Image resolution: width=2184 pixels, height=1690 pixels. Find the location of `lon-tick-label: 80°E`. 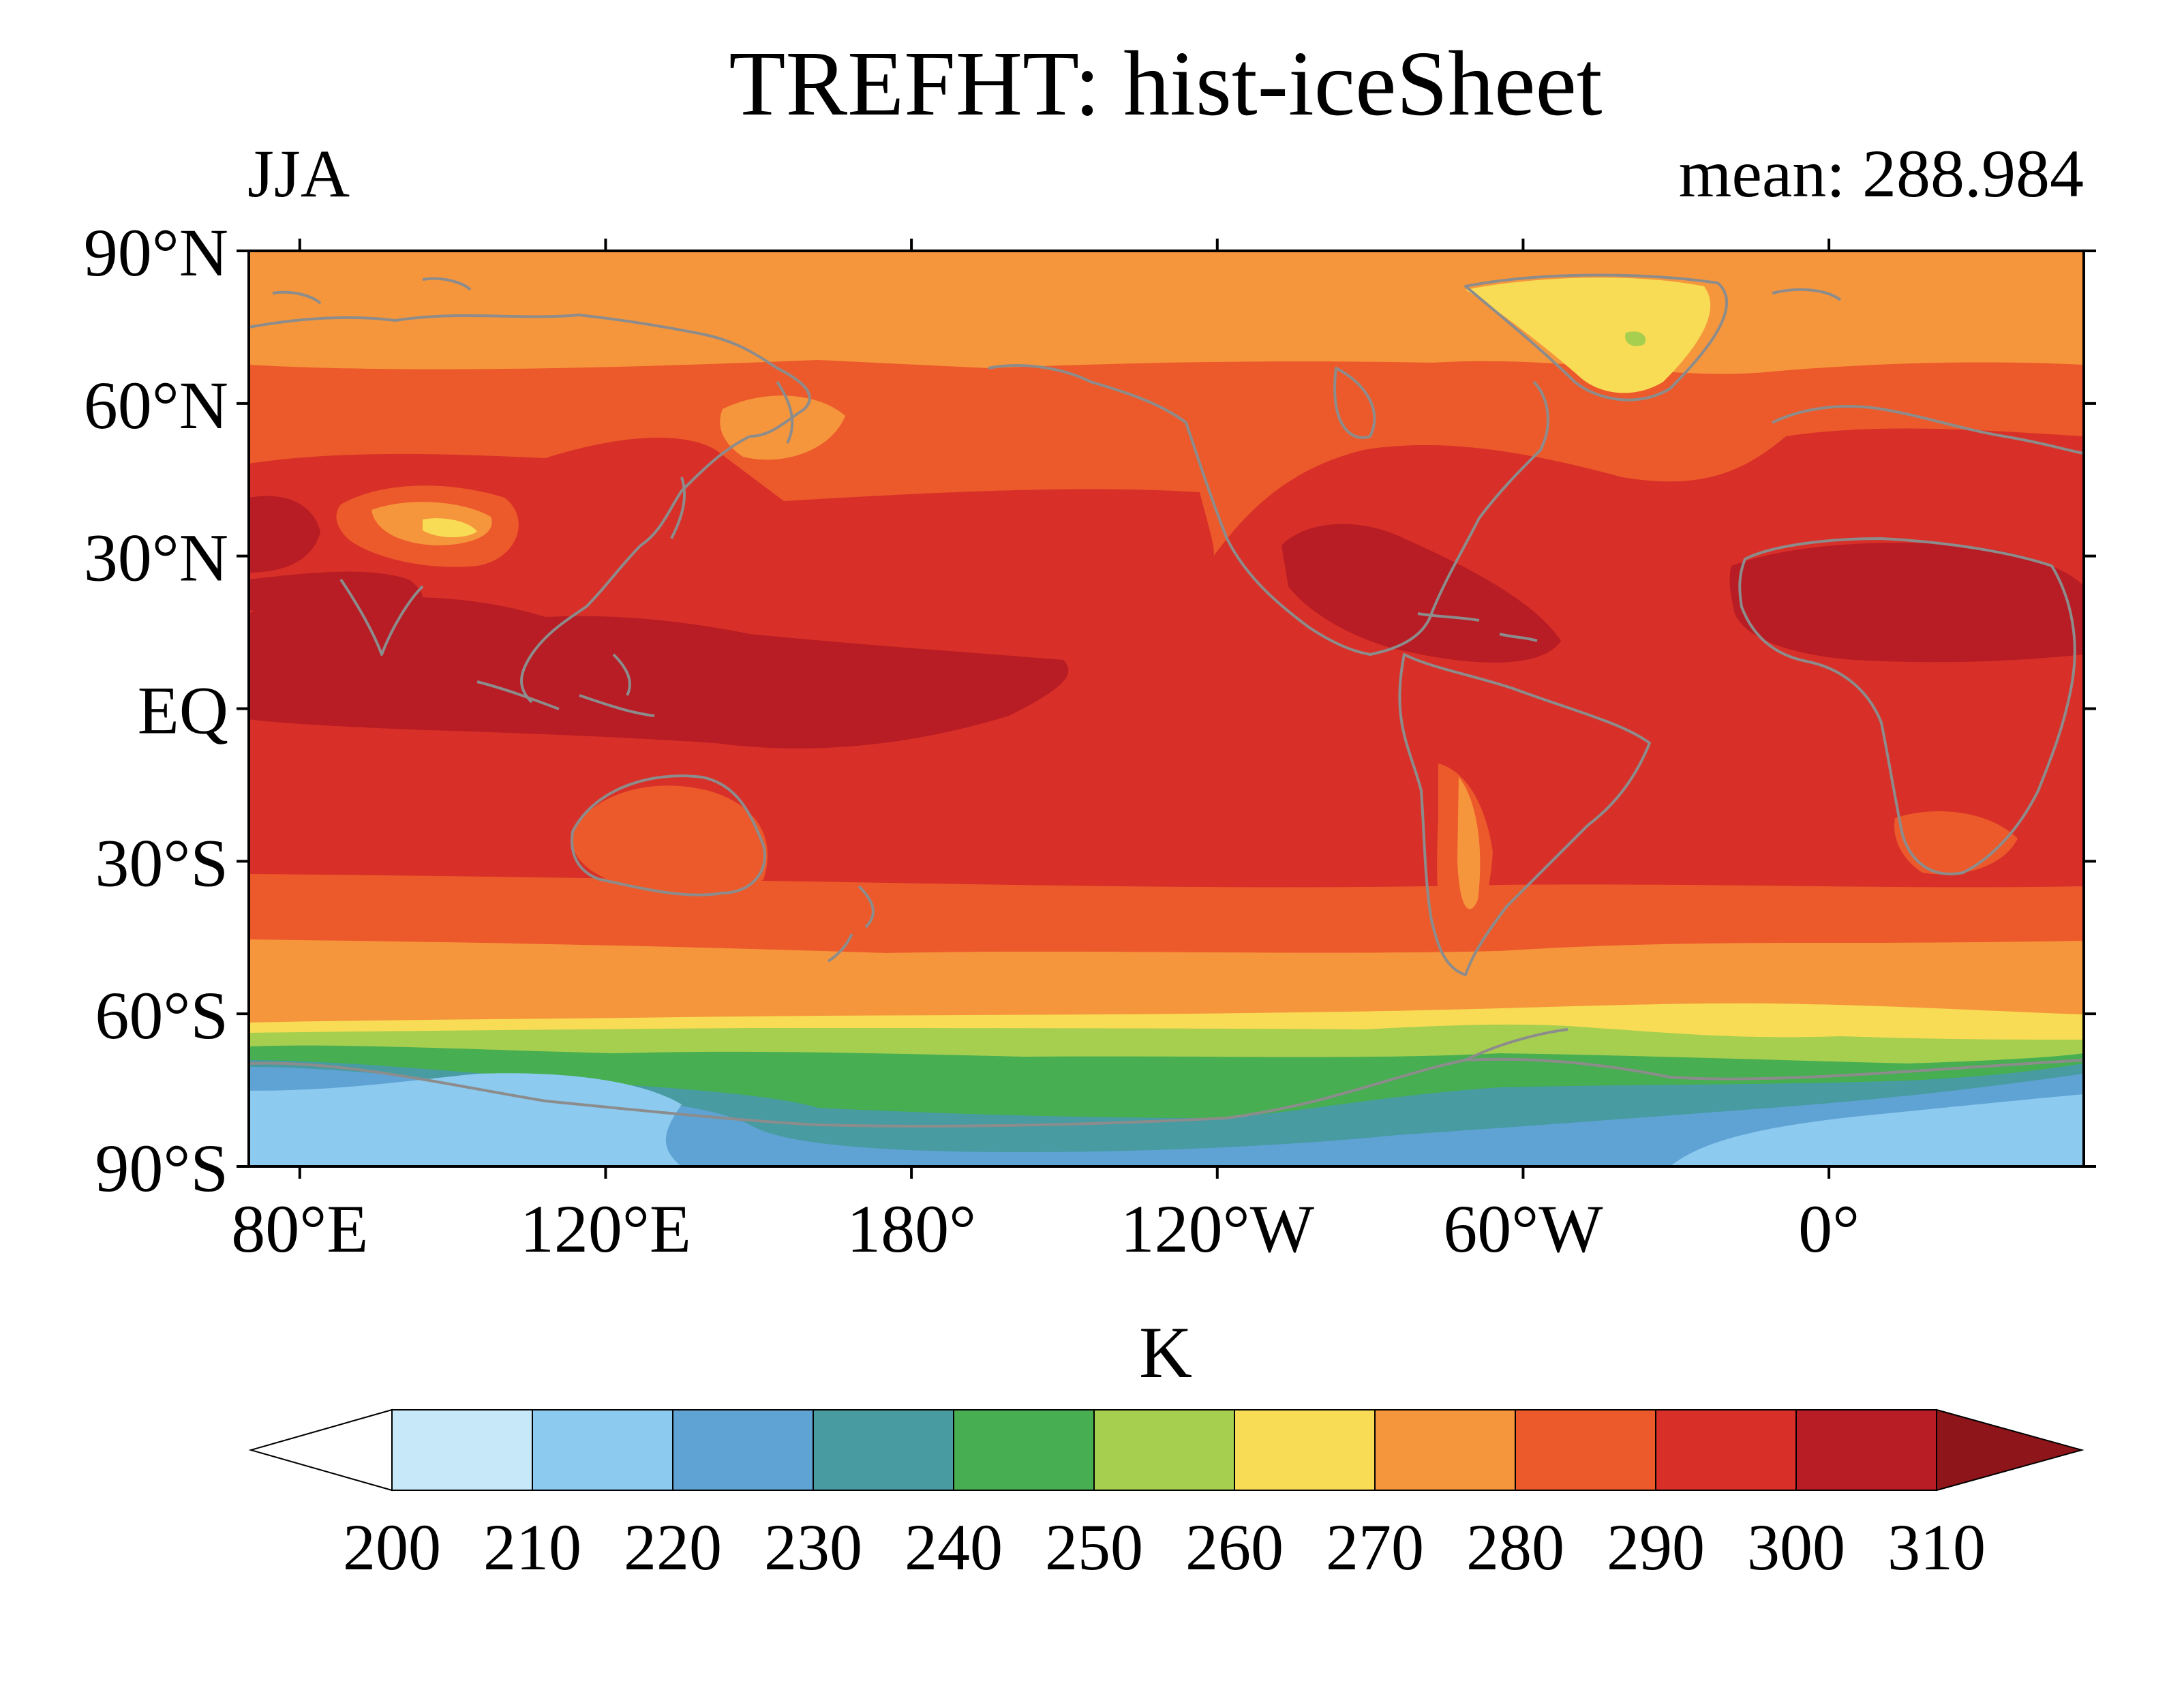

lon-tick-label: 80°E is located at coordinates (299, 1229).